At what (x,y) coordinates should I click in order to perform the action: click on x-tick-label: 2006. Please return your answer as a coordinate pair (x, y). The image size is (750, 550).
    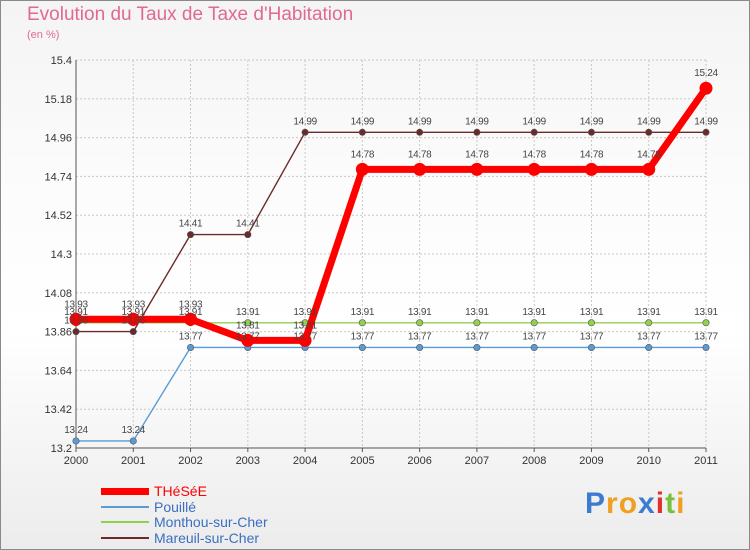
    Looking at the image, I should click on (419, 461).